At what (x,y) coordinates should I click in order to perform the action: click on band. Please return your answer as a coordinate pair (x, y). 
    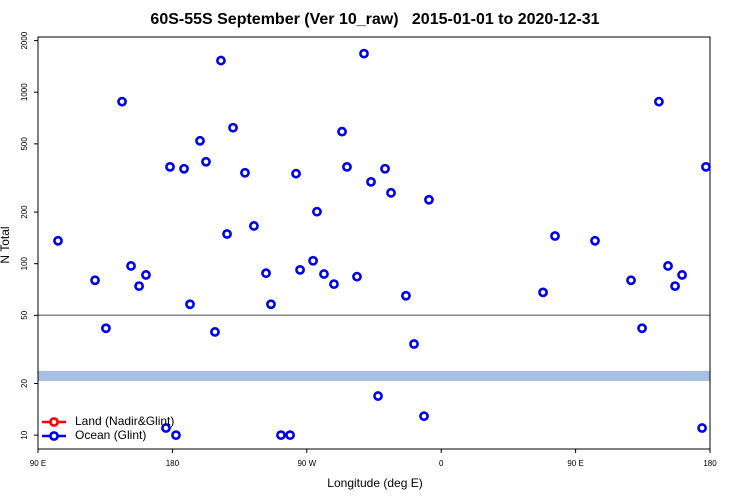
    Looking at the image, I should click on (374, 375).